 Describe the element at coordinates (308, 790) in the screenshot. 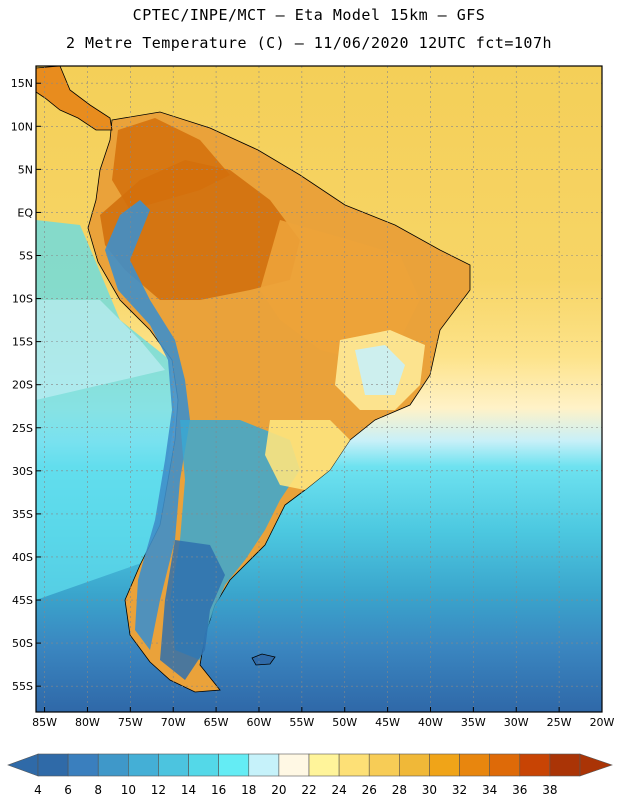

I see `colorbar-label: 22` at that location.